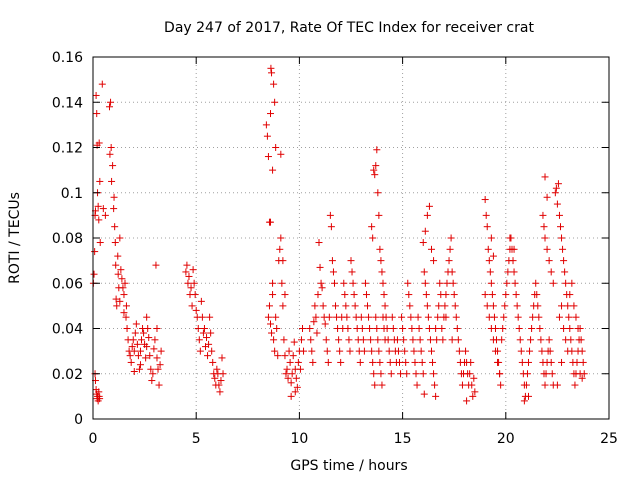  I want to click on x-tick-label: 15, so click(403, 439).